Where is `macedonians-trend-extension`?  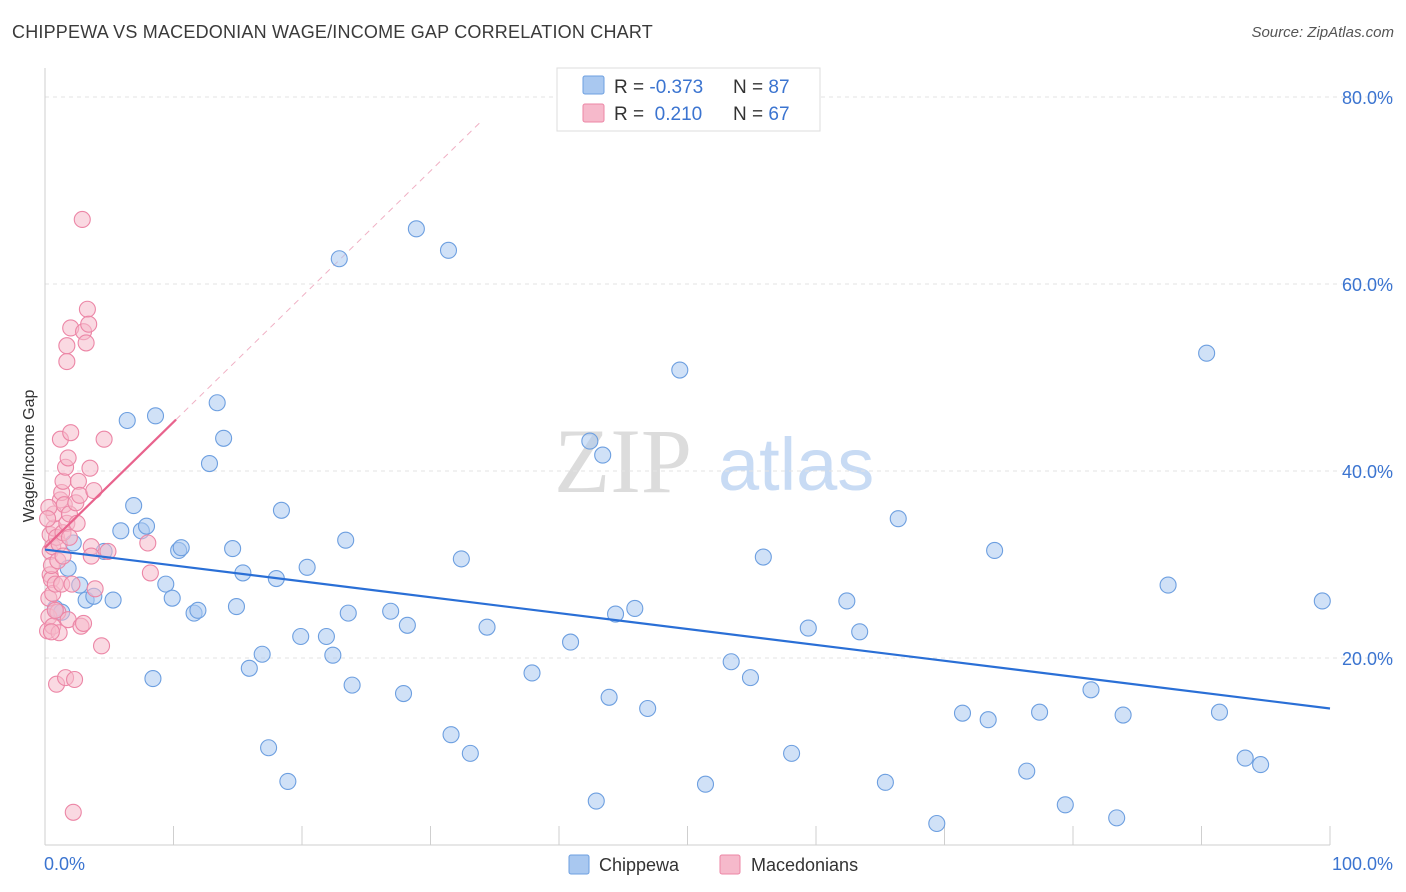
macedonians-trend-extension is located at coordinates (329, 270).